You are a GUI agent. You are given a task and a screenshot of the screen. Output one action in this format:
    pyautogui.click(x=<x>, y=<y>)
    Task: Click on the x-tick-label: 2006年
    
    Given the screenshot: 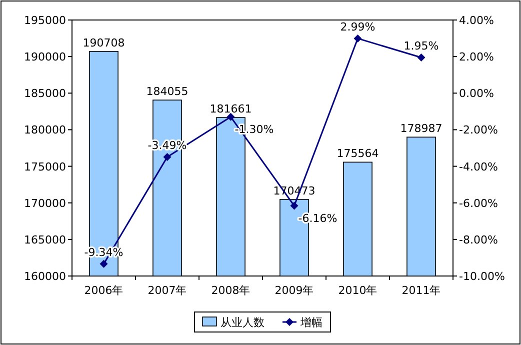 What is the action you would take?
    pyautogui.click(x=104, y=290)
    